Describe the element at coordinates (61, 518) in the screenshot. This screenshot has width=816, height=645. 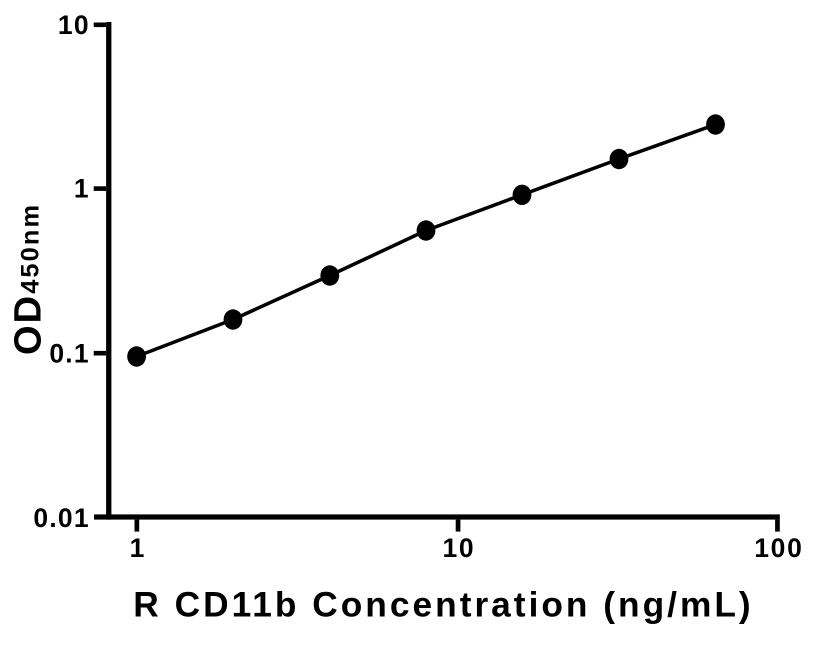
I see `svg-text: 0.01` at that location.